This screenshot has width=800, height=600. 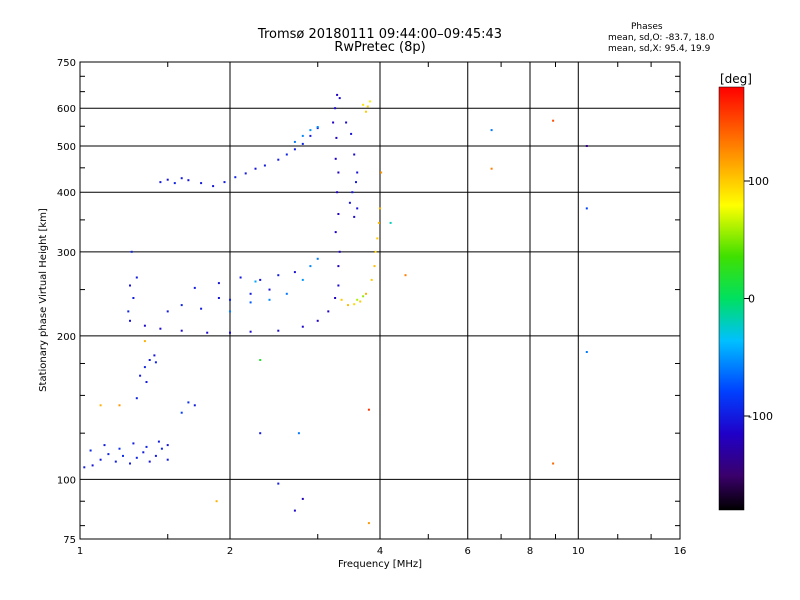 What do you see at coordinates (80, 551) in the screenshot?
I see `x-tick-label: 1` at bounding box center [80, 551].